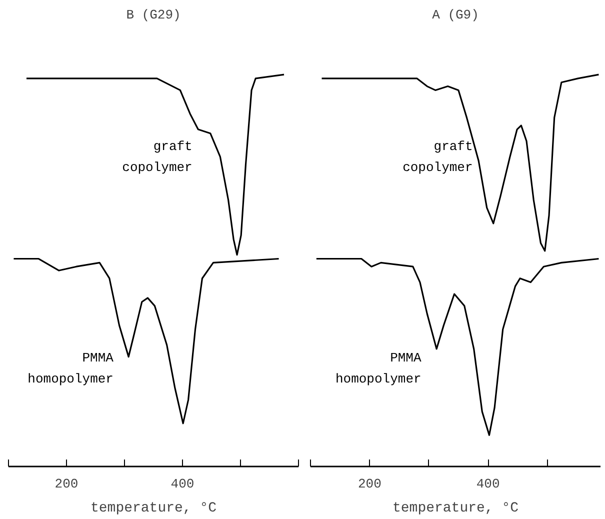  What do you see at coordinates (153, 15) in the screenshot?
I see `chart-title: B (G29)` at bounding box center [153, 15].